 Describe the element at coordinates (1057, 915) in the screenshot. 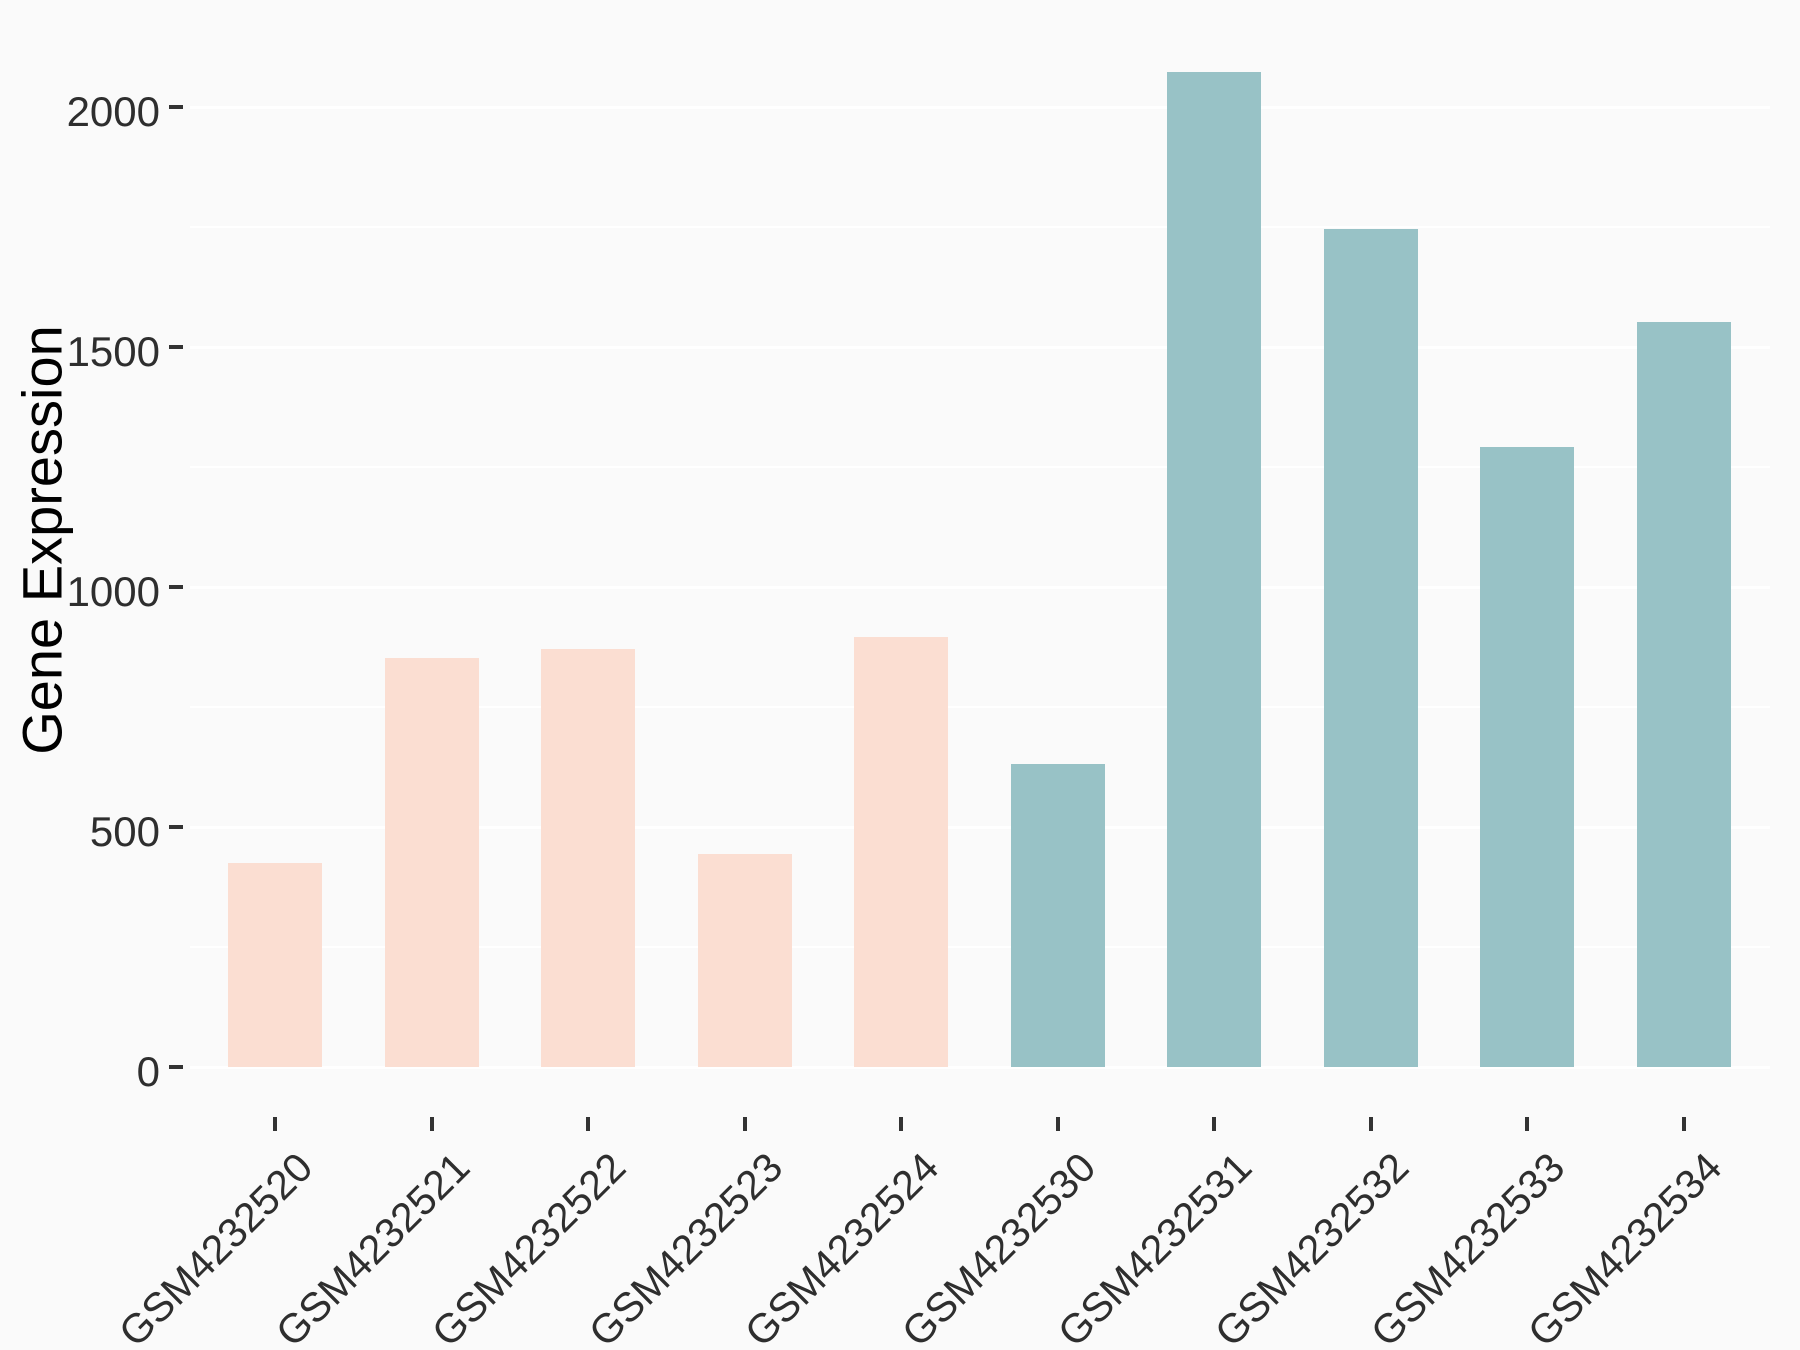

I see `bar-GSM4232530` at that location.